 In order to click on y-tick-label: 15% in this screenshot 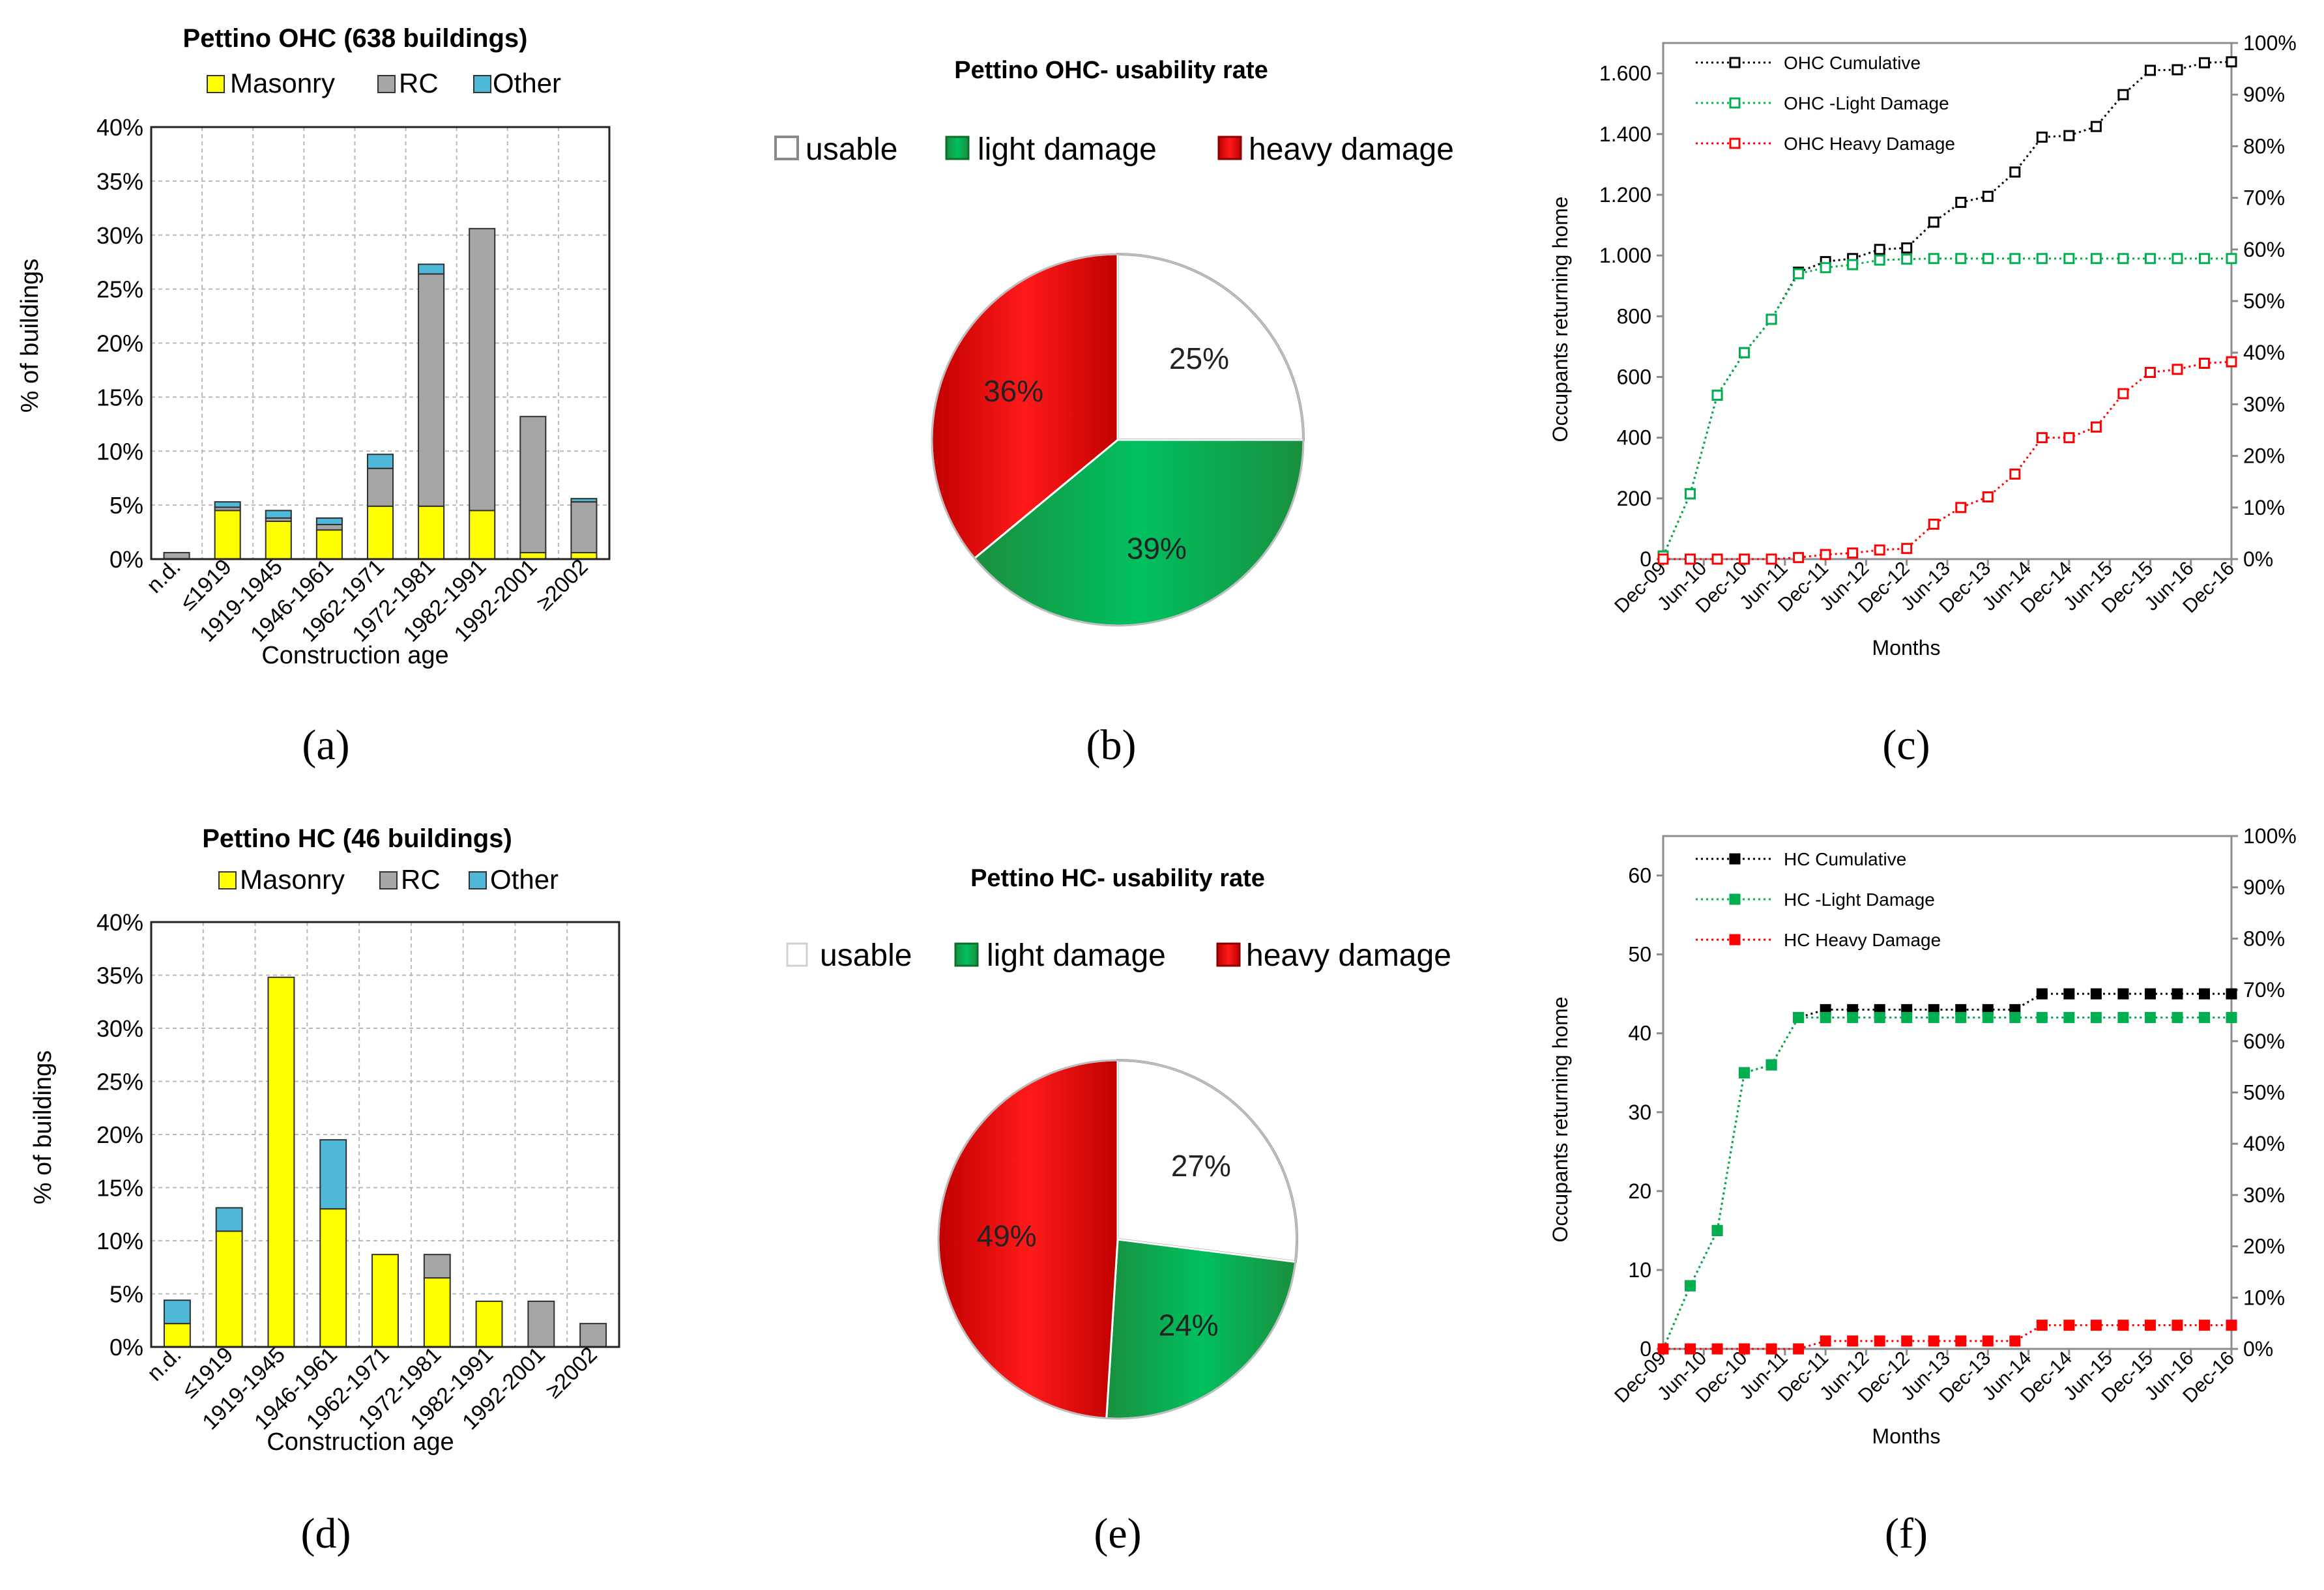, I will do `click(119, 1188)`.